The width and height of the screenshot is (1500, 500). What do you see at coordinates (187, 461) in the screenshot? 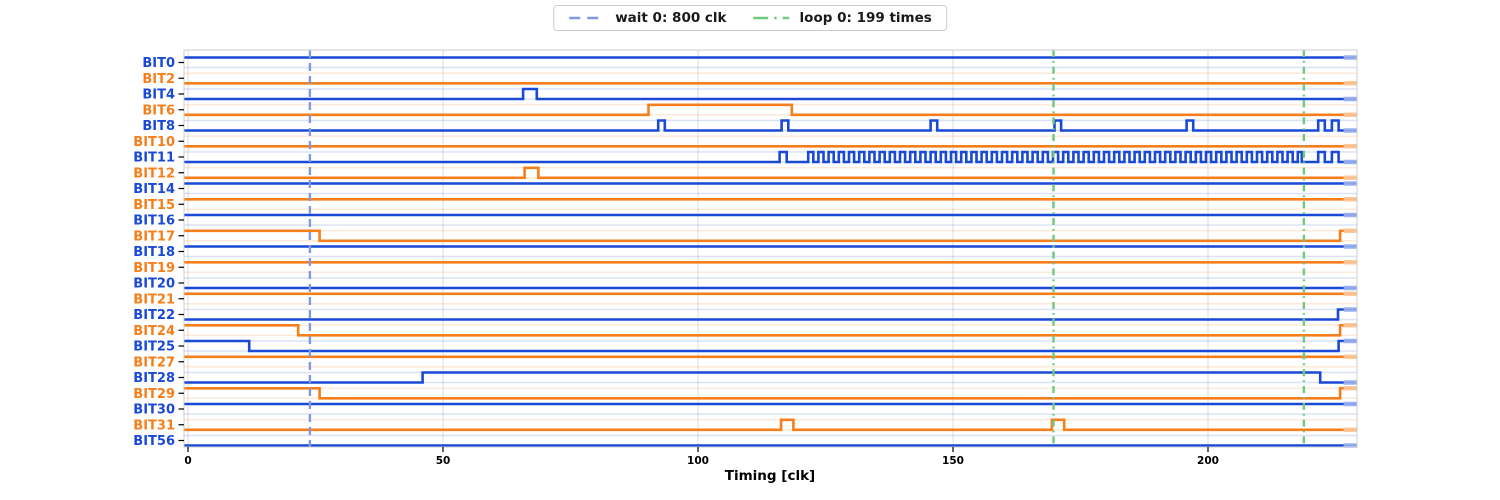
I see `x-tick-label: 0` at bounding box center [187, 461].